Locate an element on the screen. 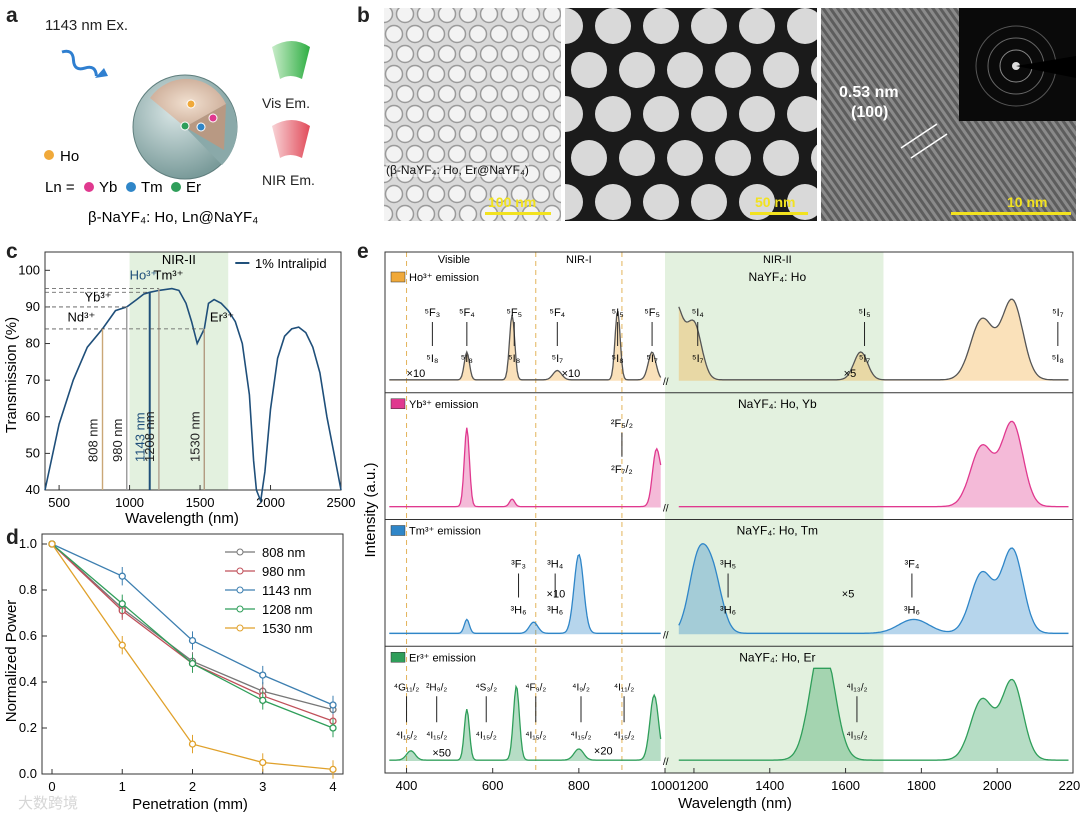  e-legend-label: Ho³⁺ emission is located at coordinates (444, 278).